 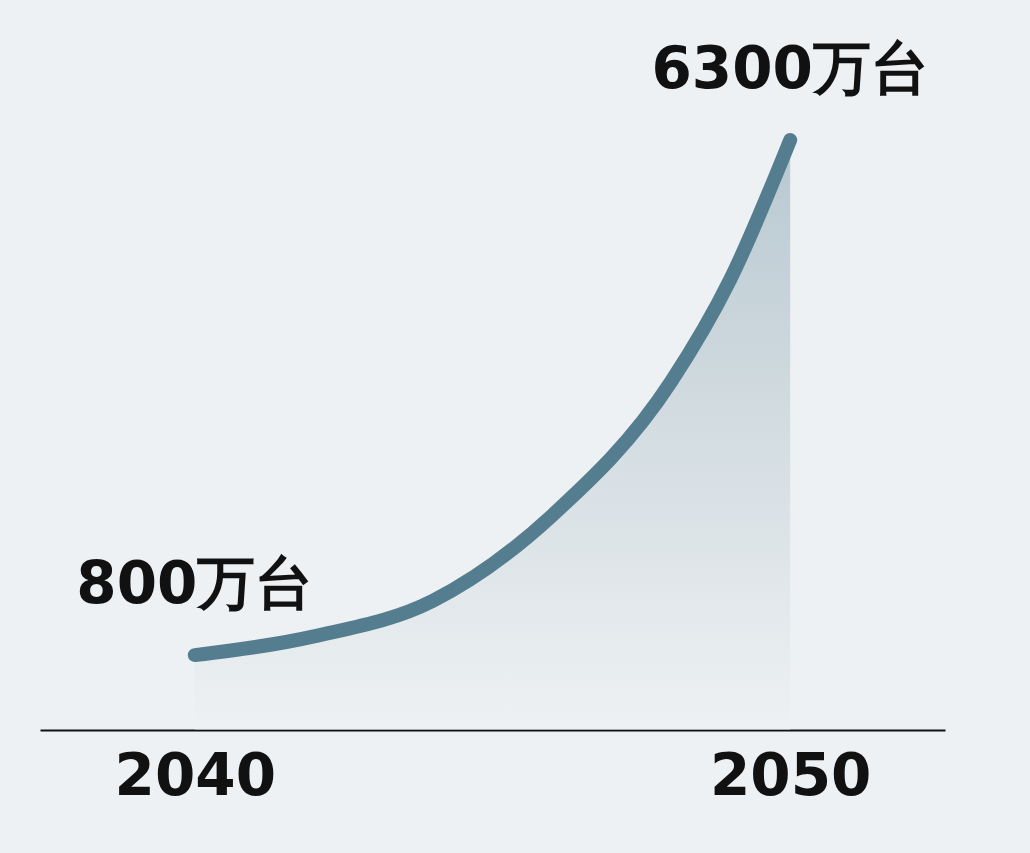 What do you see at coordinates (790, 68) in the screenshot?
I see `data-label: 6300万台` at bounding box center [790, 68].